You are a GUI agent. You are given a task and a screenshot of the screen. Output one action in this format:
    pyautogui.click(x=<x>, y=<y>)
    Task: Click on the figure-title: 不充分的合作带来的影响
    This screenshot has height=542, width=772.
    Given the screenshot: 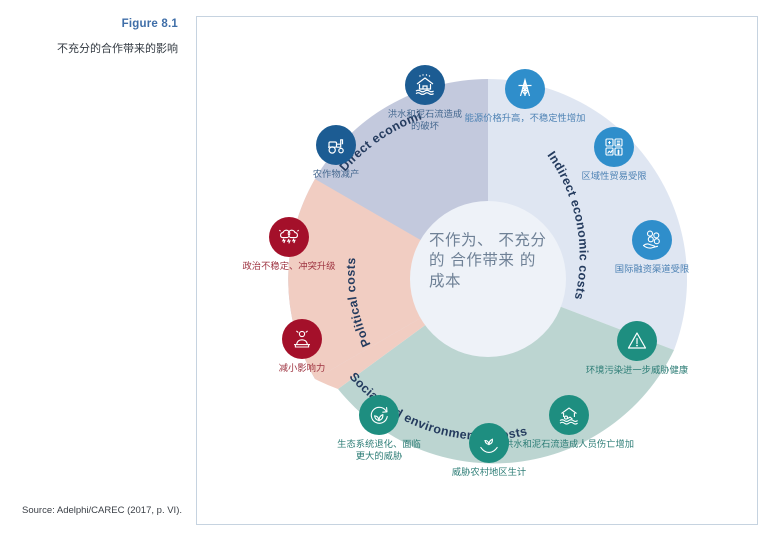 What is the action you would take?
    pyautogui.click(x=117, y=48)
    